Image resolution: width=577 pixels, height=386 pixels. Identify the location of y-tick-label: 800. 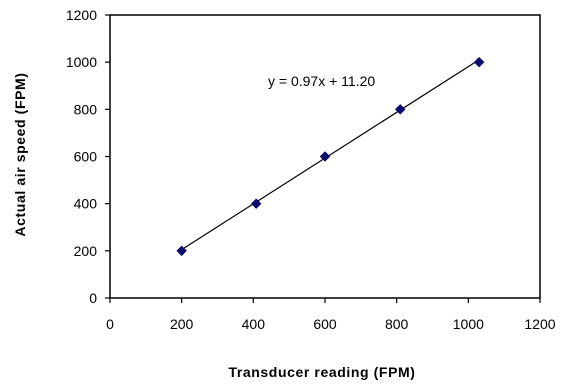
(86, 109).